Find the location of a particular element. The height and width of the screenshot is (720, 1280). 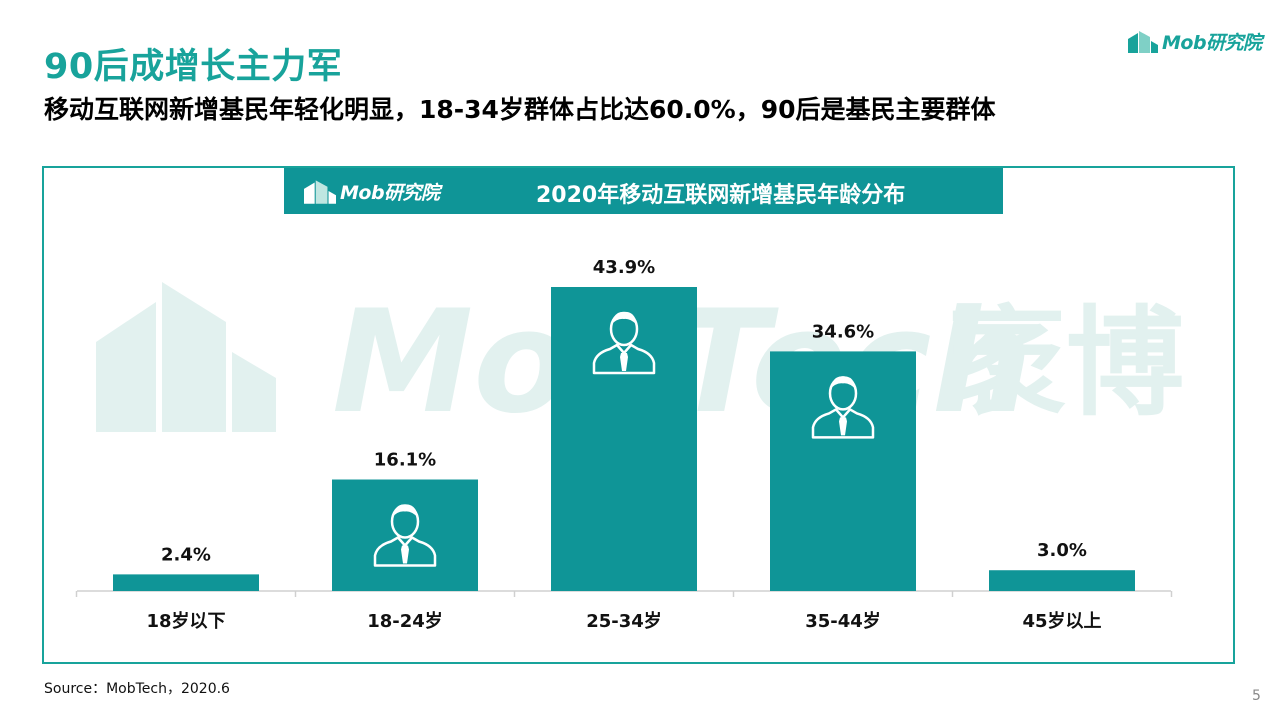

brand-logo: Mob研究院 is located at coordinates (1195, 41).